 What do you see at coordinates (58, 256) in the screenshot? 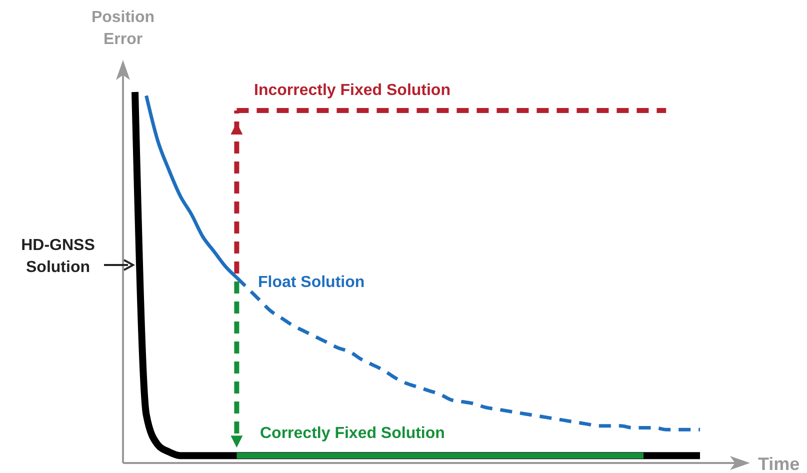
I see `text: HD-GNSS Solution` at bounding box center [58, 256].